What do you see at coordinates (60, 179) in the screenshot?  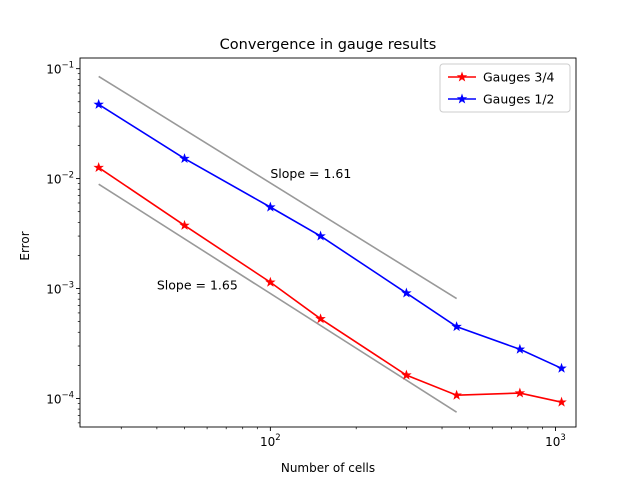 I see `y-tick-label: 10⁻²` at bounding box center [60, 179].